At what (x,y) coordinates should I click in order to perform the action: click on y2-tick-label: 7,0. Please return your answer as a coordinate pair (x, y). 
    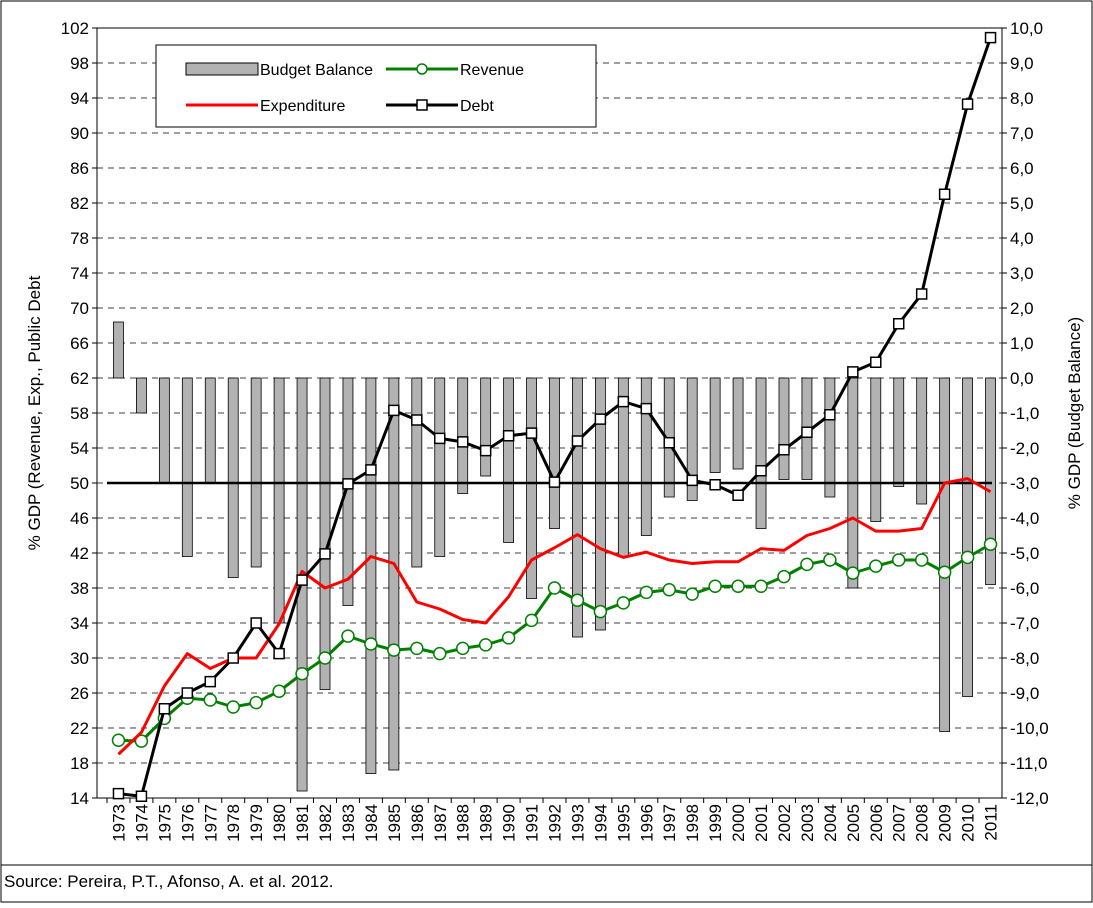
    Looking at the image, I should click on (1022, 133).